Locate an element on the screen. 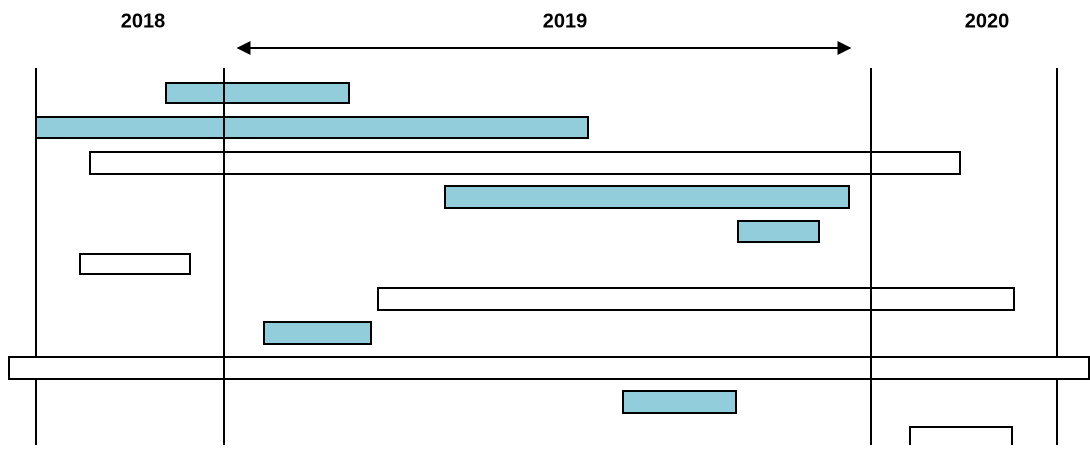  year-label: 2019 is located at coordinates (565, 21).